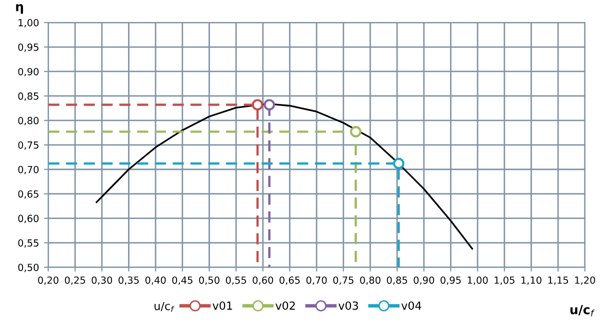  What do you see at coordinates (450, 280) in the screenshot?
I see `x-tick-label: 0,95` at bounding box center [450, 280].